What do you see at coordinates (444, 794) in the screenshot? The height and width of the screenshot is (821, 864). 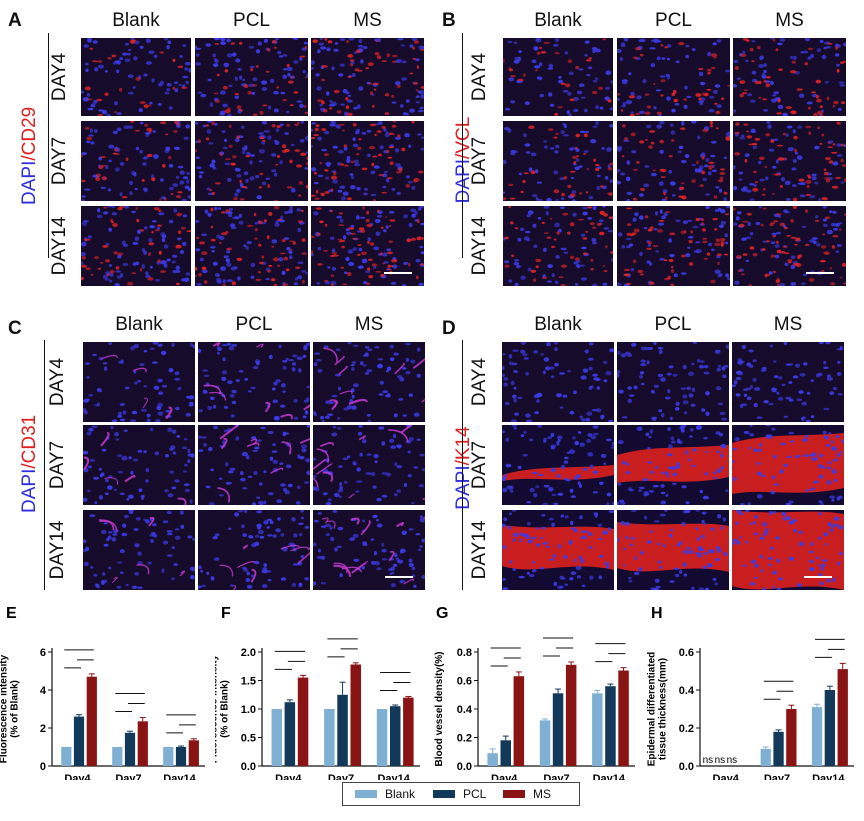 I see `legend-swatch-pcl` at bounding box center [444, 794].